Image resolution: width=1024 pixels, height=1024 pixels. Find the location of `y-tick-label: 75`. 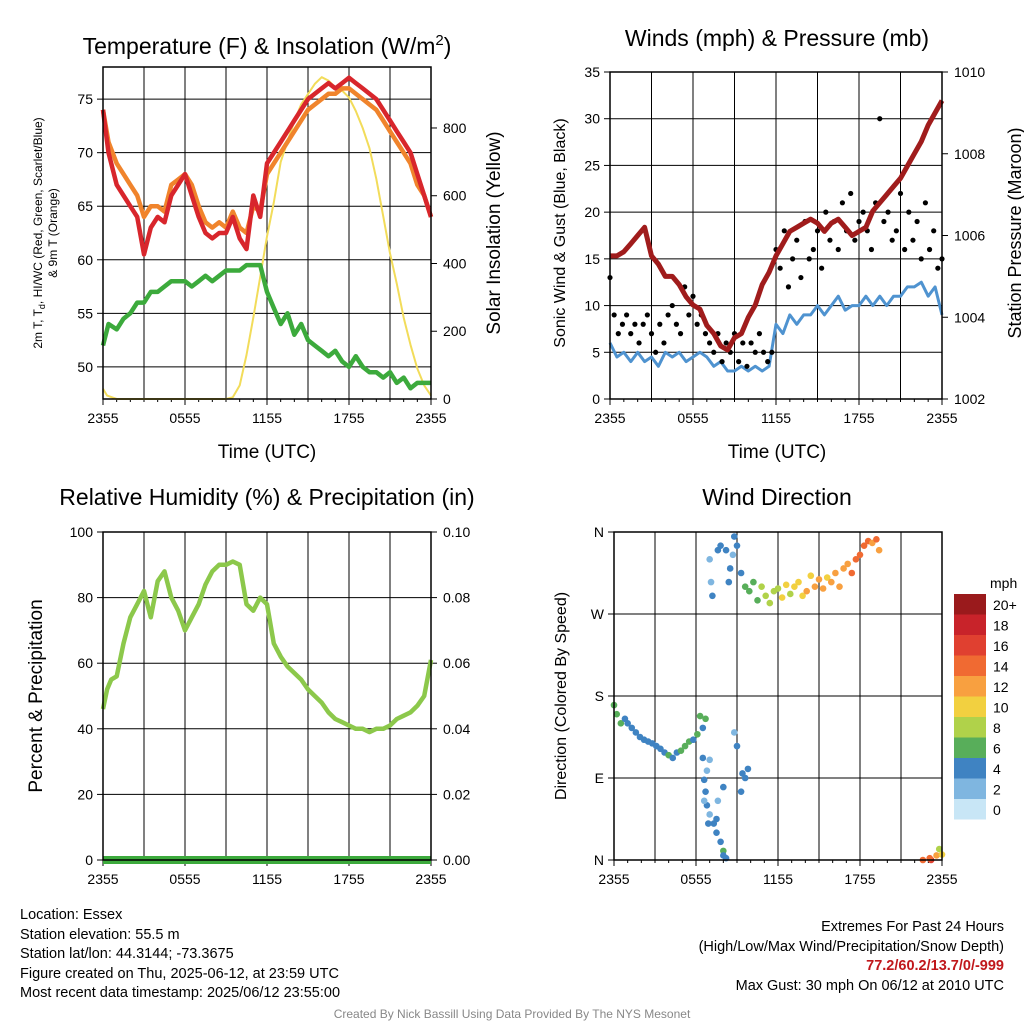

y-tick-label: 75 is located at coordinates (85, 99).